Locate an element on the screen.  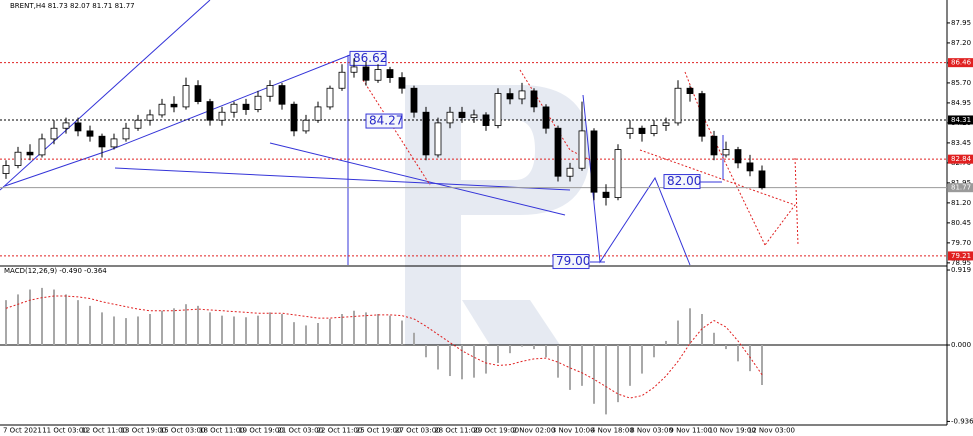
y-tick-label: 81.95 is located at coordinates (961, 183).